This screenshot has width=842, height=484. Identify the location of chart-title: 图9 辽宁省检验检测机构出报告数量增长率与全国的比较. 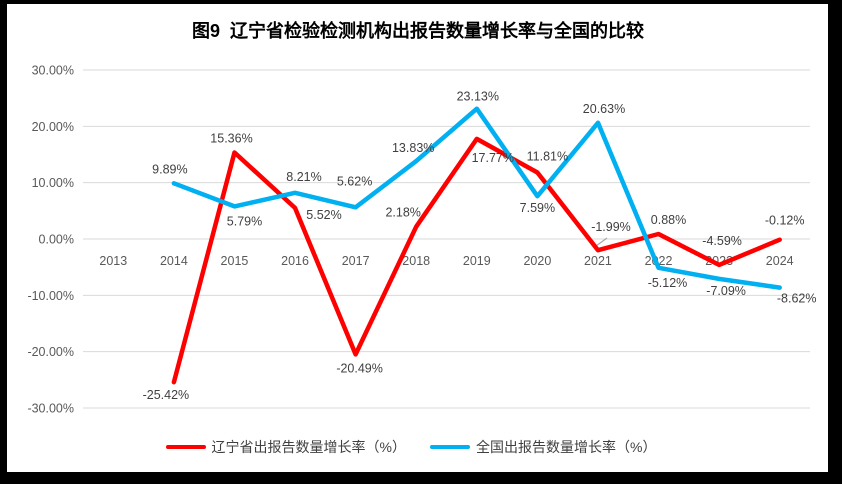
(417, 31).